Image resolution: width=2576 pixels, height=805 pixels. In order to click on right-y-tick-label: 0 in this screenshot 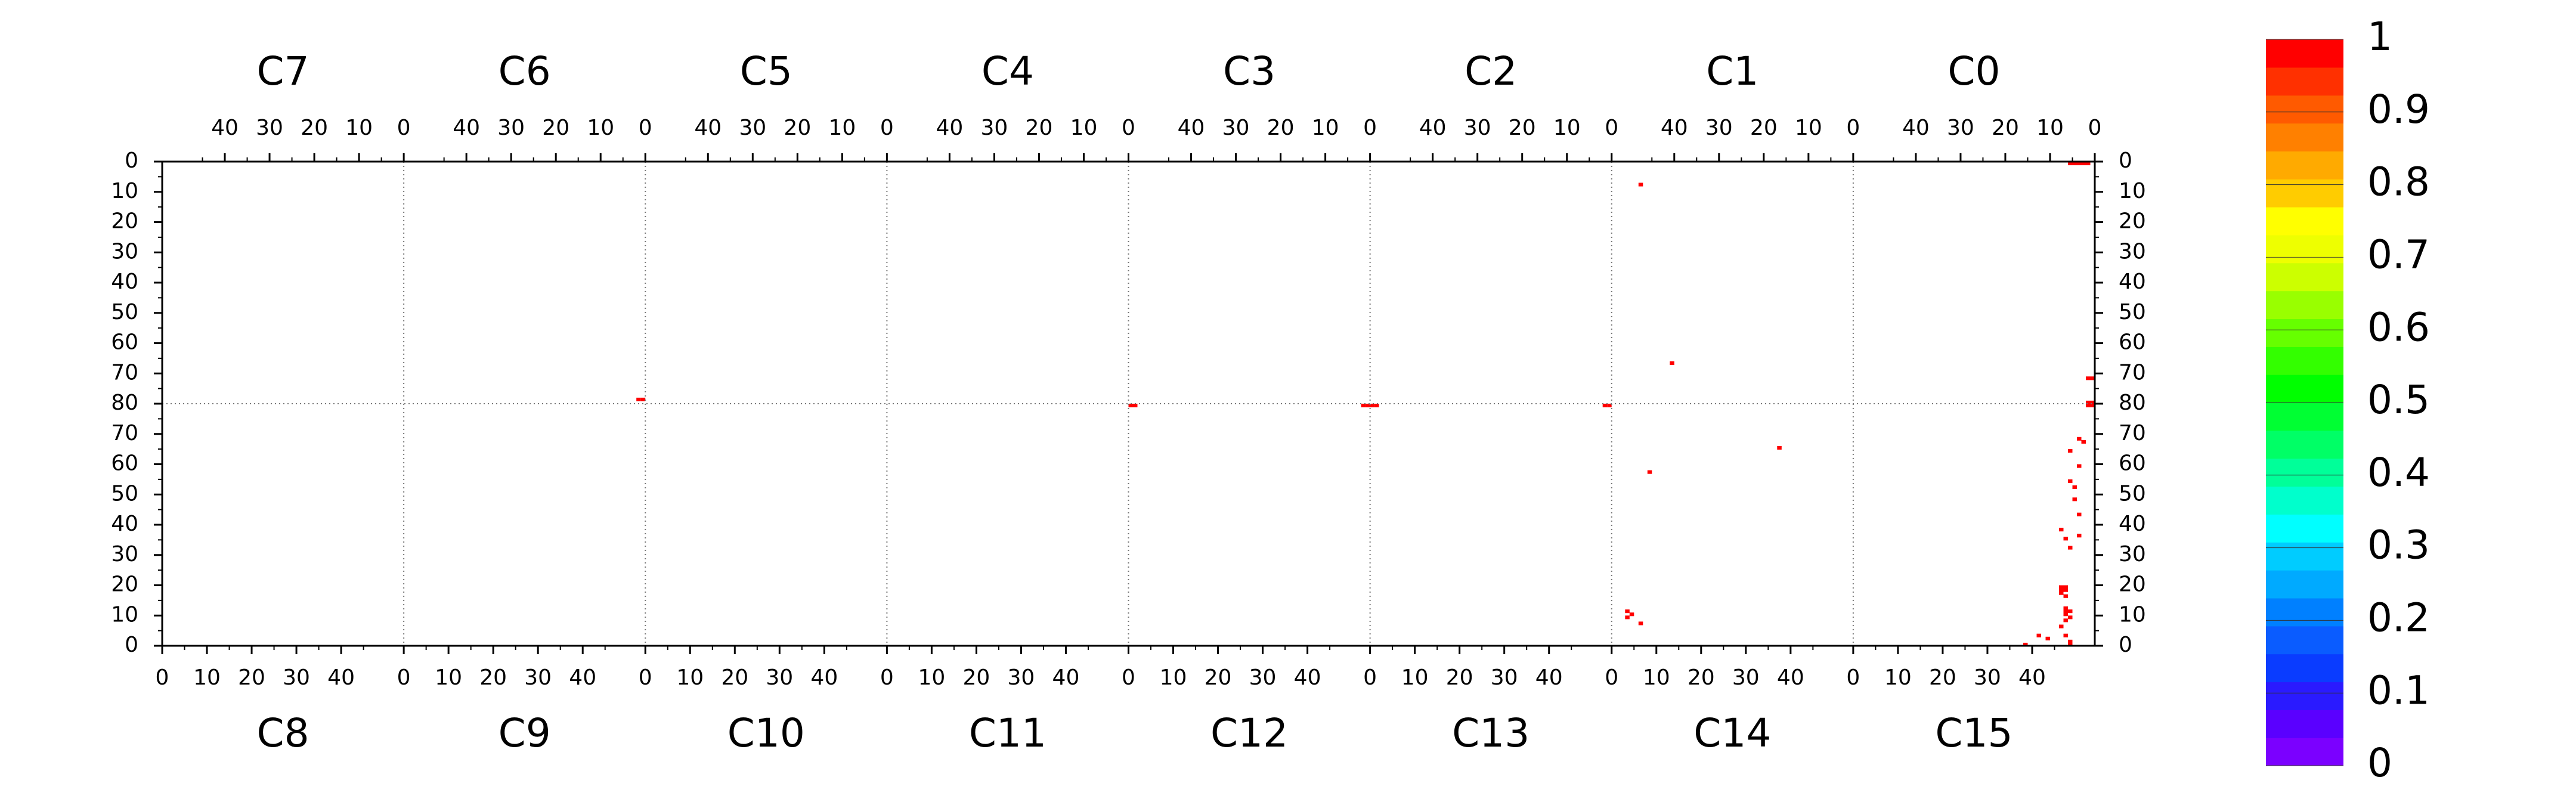, I will do `click(2125, 161)`.